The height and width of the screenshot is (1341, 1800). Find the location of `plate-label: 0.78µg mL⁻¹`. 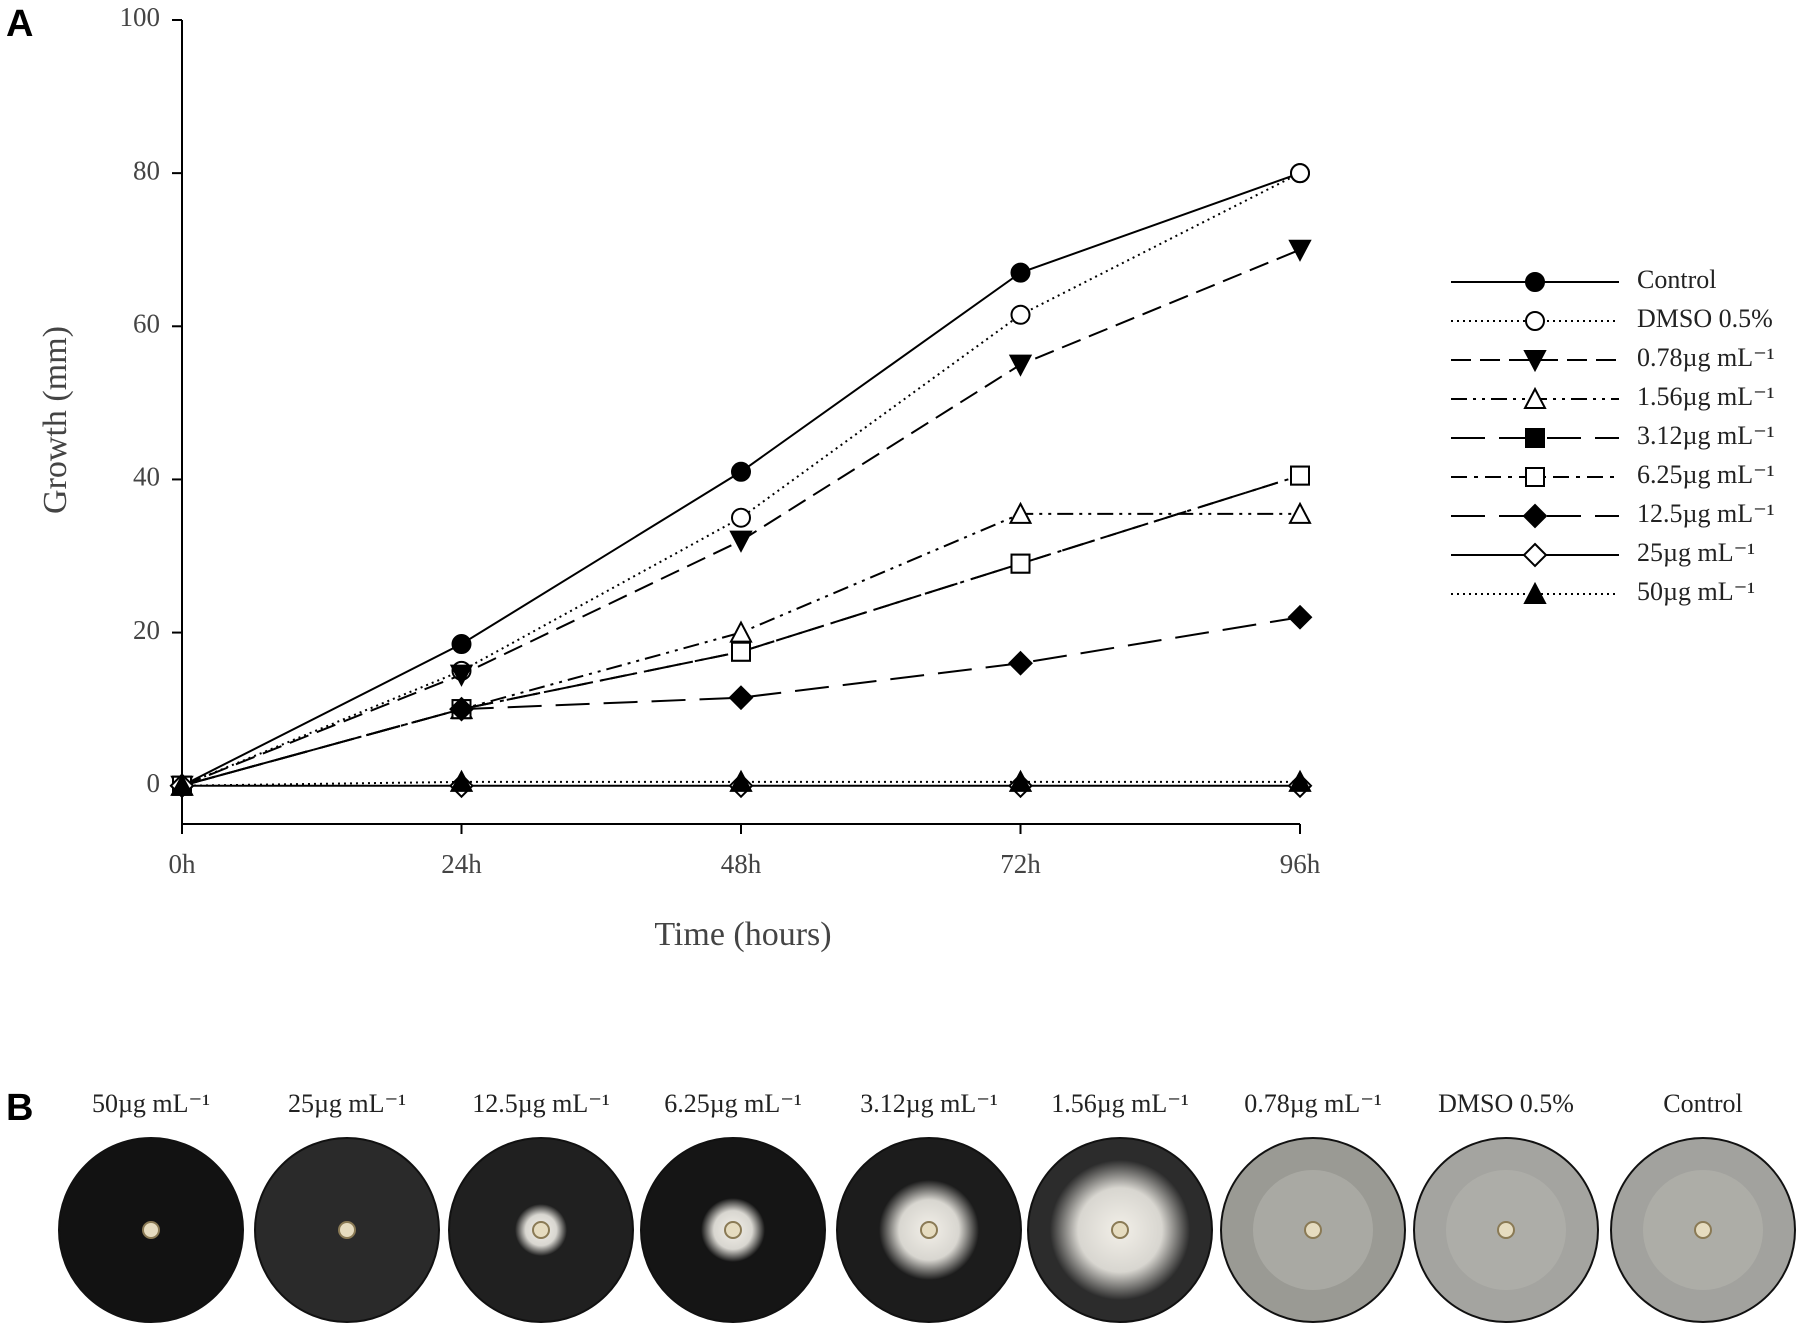

plate-label: 0.78µg mL⁻¹ is located at coordinates (1313, 1103).